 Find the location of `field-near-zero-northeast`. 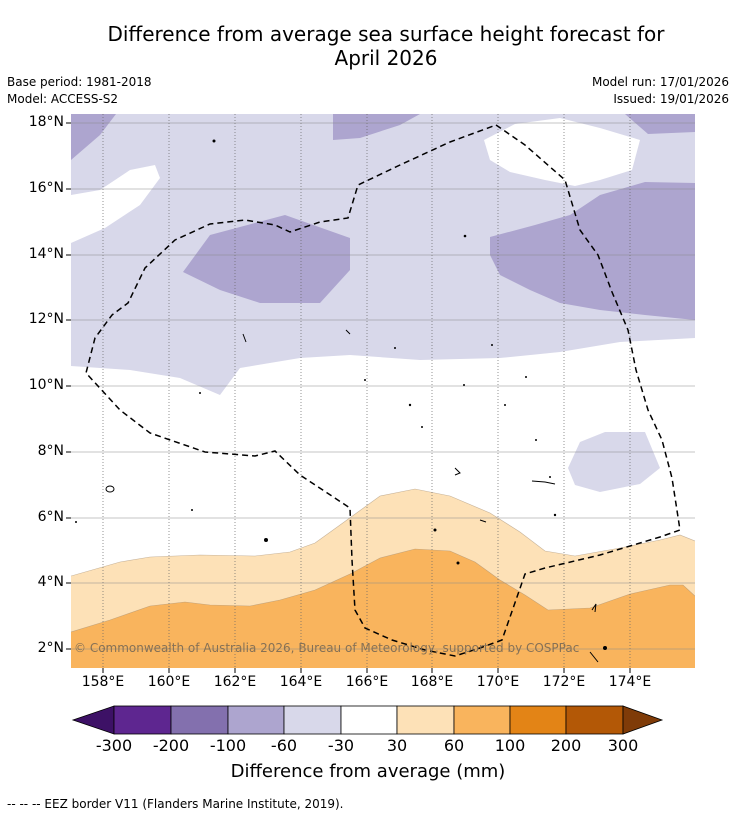

field-near-zero-northeast is located at coordinates (562, 152).